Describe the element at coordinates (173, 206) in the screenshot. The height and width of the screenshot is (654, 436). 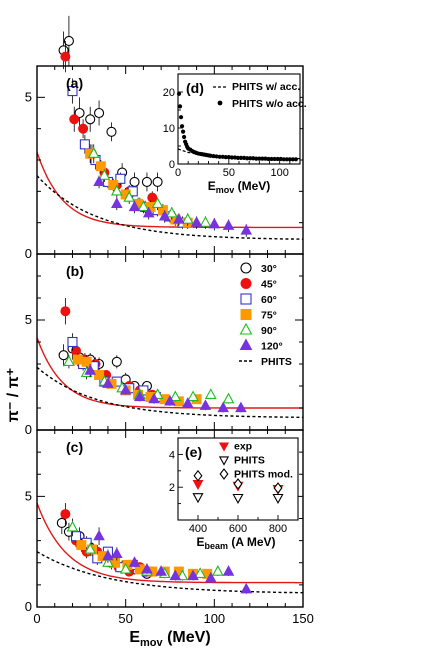
I see `series-triangle-filled` at that location.